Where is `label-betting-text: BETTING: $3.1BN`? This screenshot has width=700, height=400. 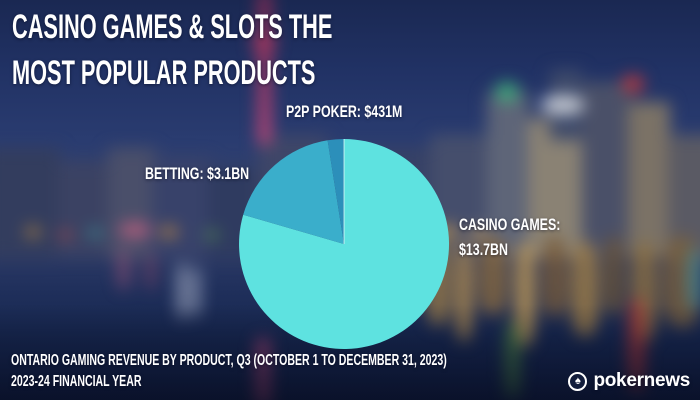 label-betting-text: BETTING: $3.1BN is located at coordinates (197, 173).